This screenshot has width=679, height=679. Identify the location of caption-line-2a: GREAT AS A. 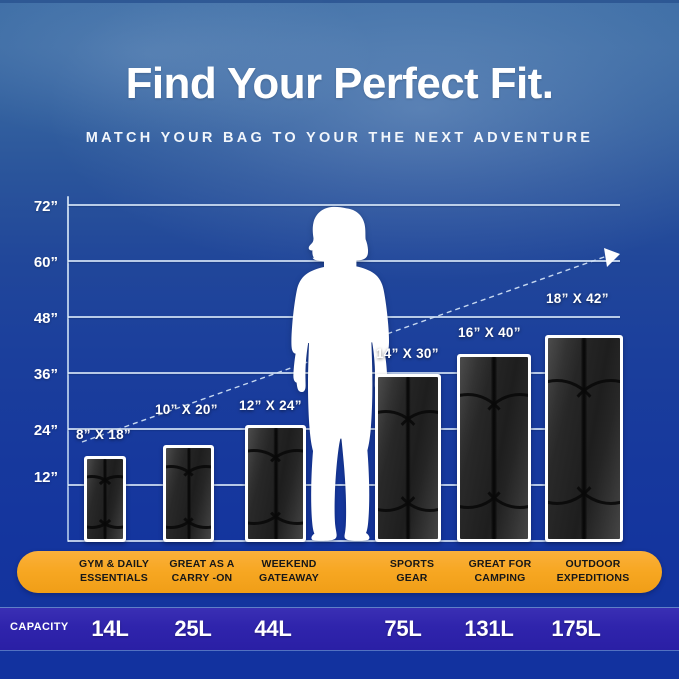
(202, 564).